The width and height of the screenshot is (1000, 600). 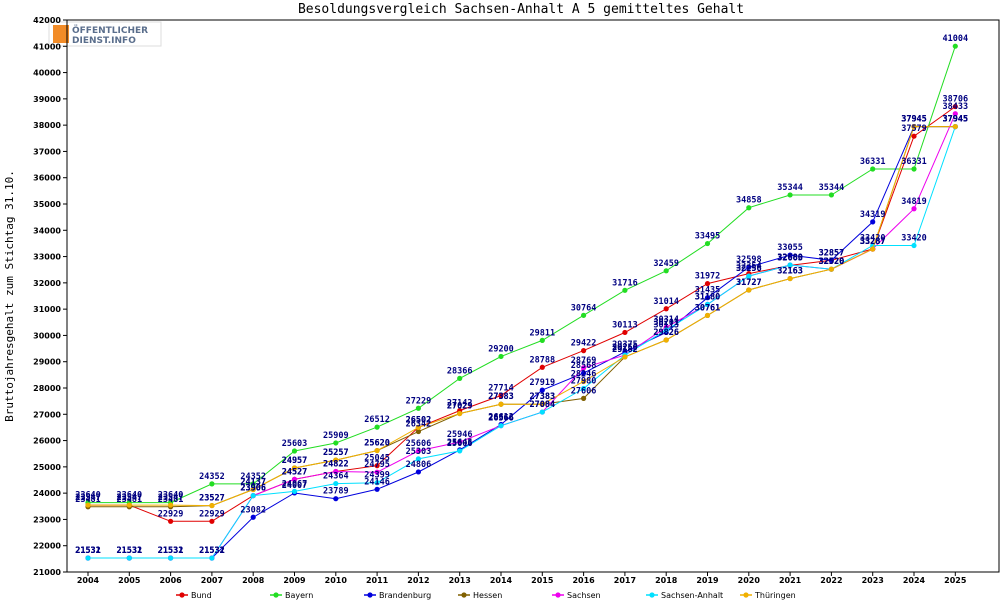 I want to click on y-tick-label: 42000, so click(x=47, y=20).